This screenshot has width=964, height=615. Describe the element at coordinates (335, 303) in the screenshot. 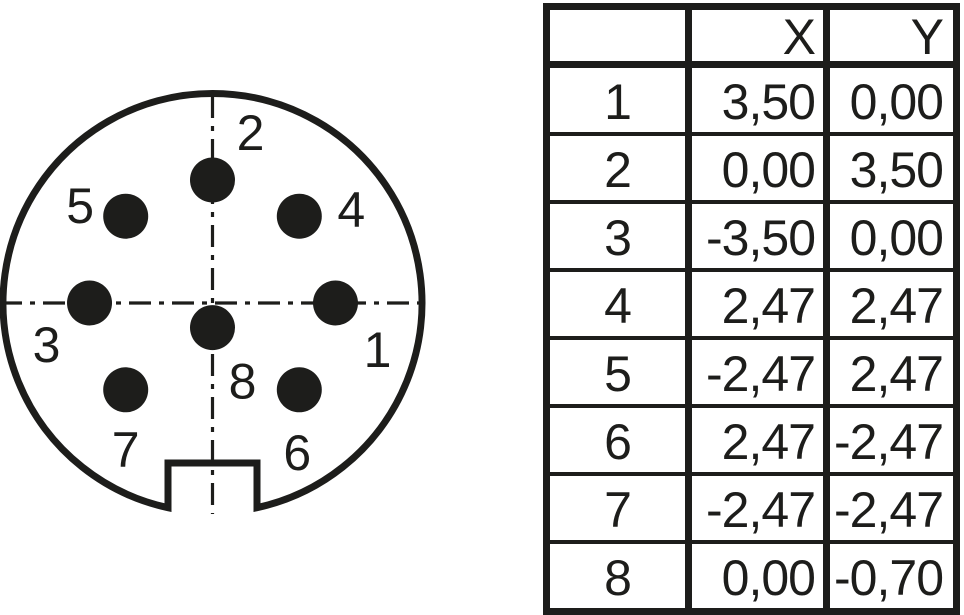

I see `pin-1-dot` at that location.